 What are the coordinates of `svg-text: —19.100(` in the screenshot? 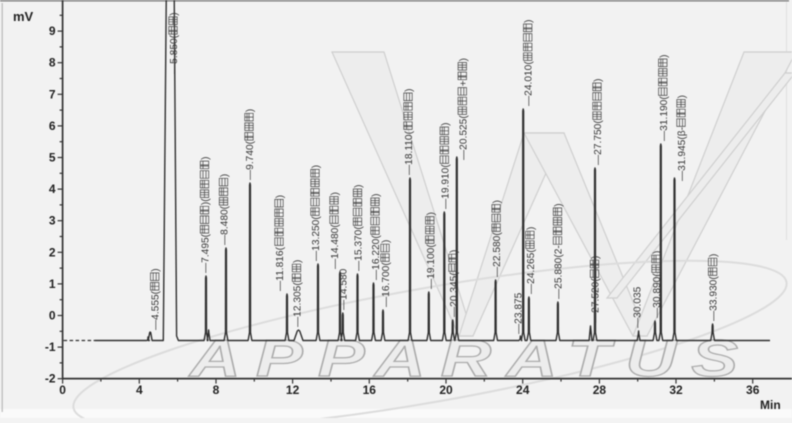 It's located at (431, 266).